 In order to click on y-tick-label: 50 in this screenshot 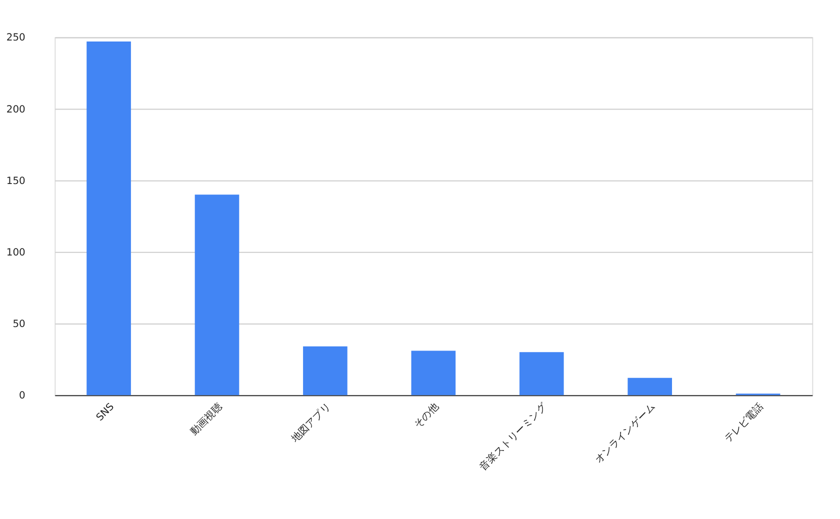, I will do `click(19, 324)`.